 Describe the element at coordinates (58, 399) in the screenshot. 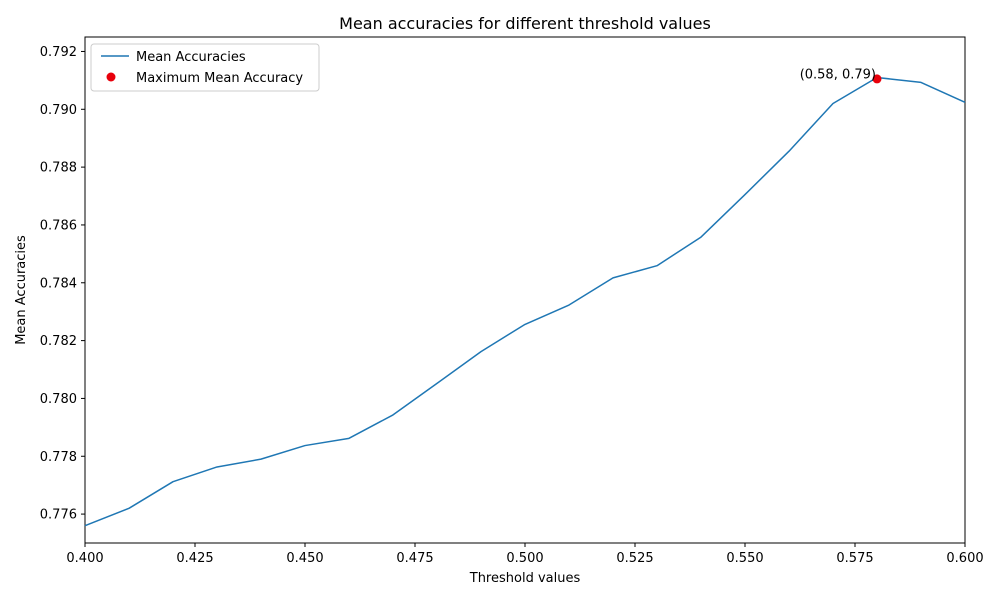

I see `y-tick-label: 0.780` at that location.